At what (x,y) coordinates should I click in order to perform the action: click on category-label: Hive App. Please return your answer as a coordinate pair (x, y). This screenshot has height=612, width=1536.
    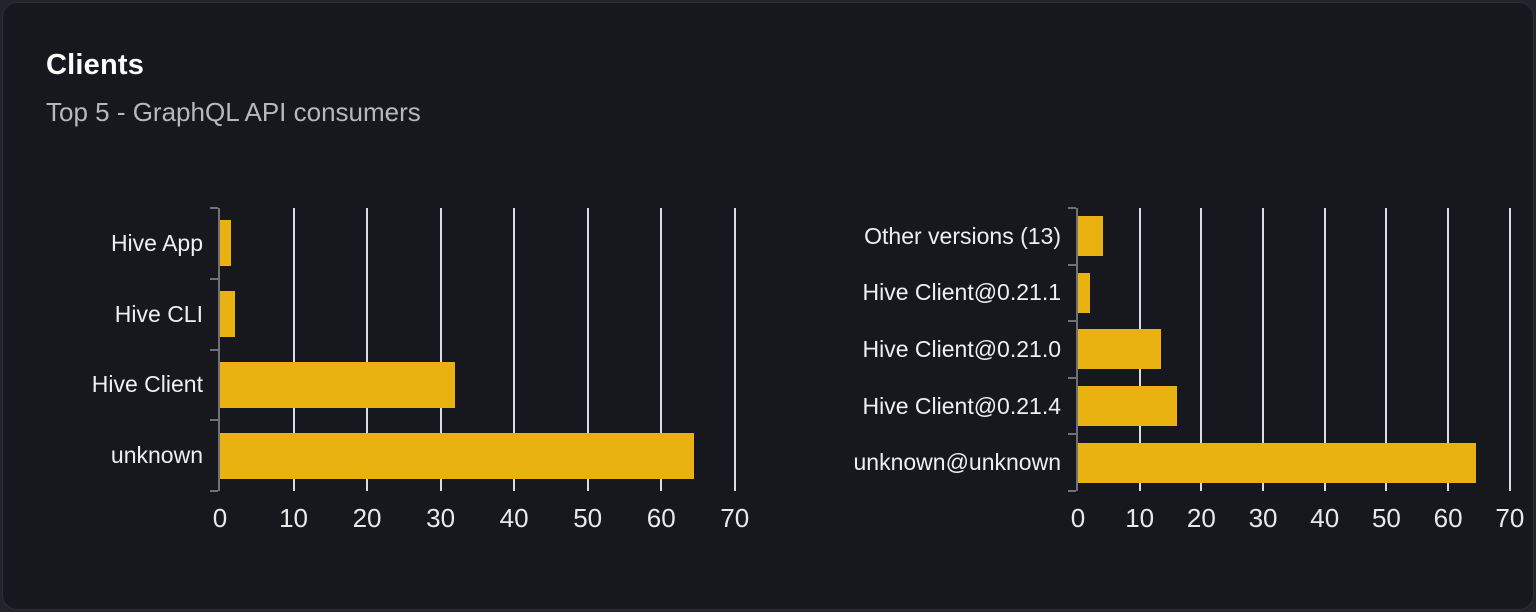
    Looking at the image, I should click on (156, 242).